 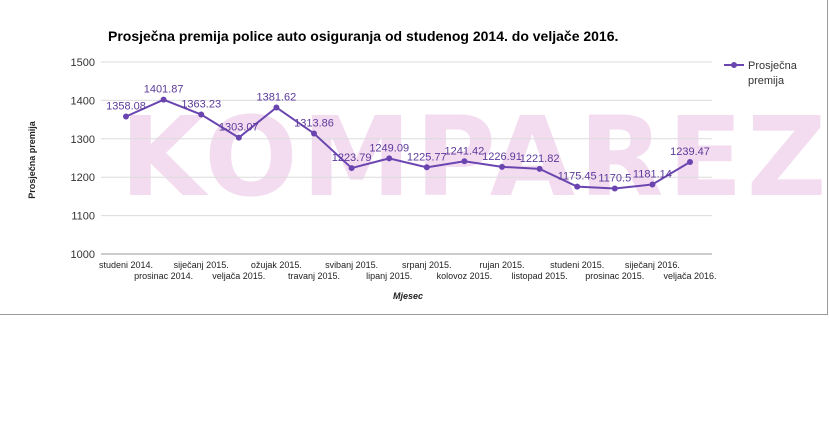 What do you see at coordinates (83, 159) in the screenshot?
I see `y-tick-labels: 1000 1100 1200 1300 1400 1500` at bounding box center [83, 159].